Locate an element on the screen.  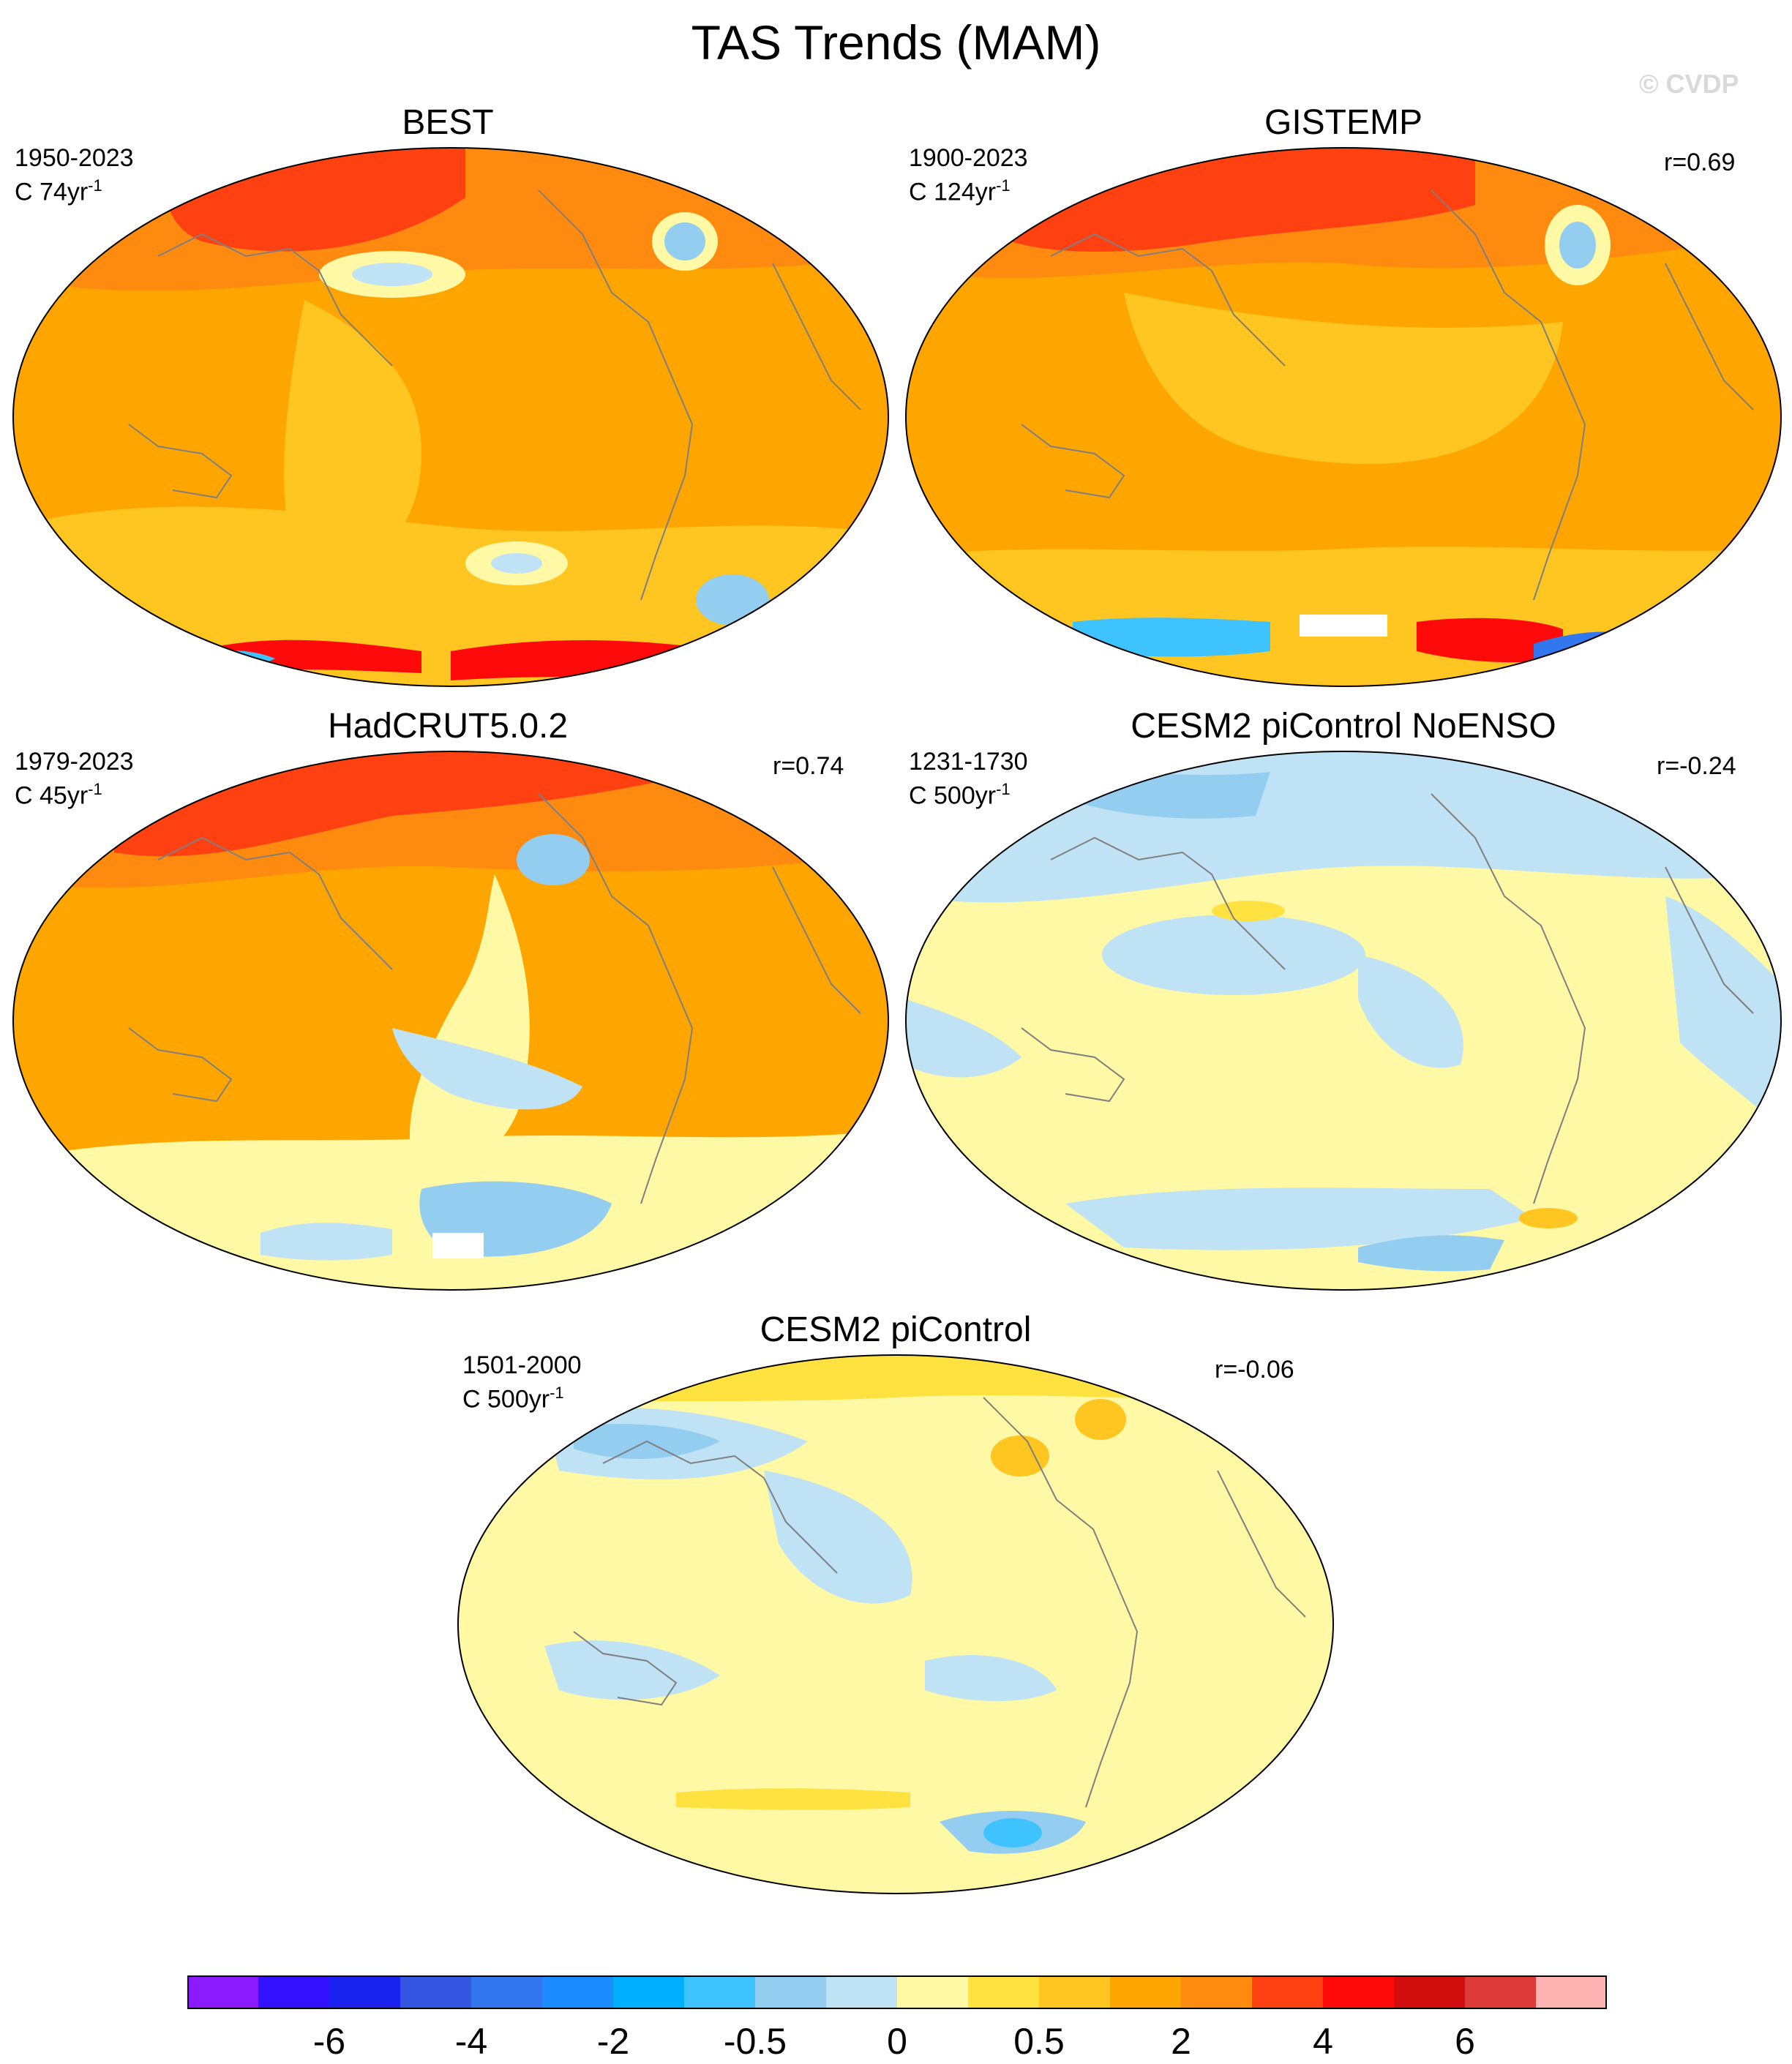
figure-title: TAS Trends (MAM) is located at coordinates (896, 42).